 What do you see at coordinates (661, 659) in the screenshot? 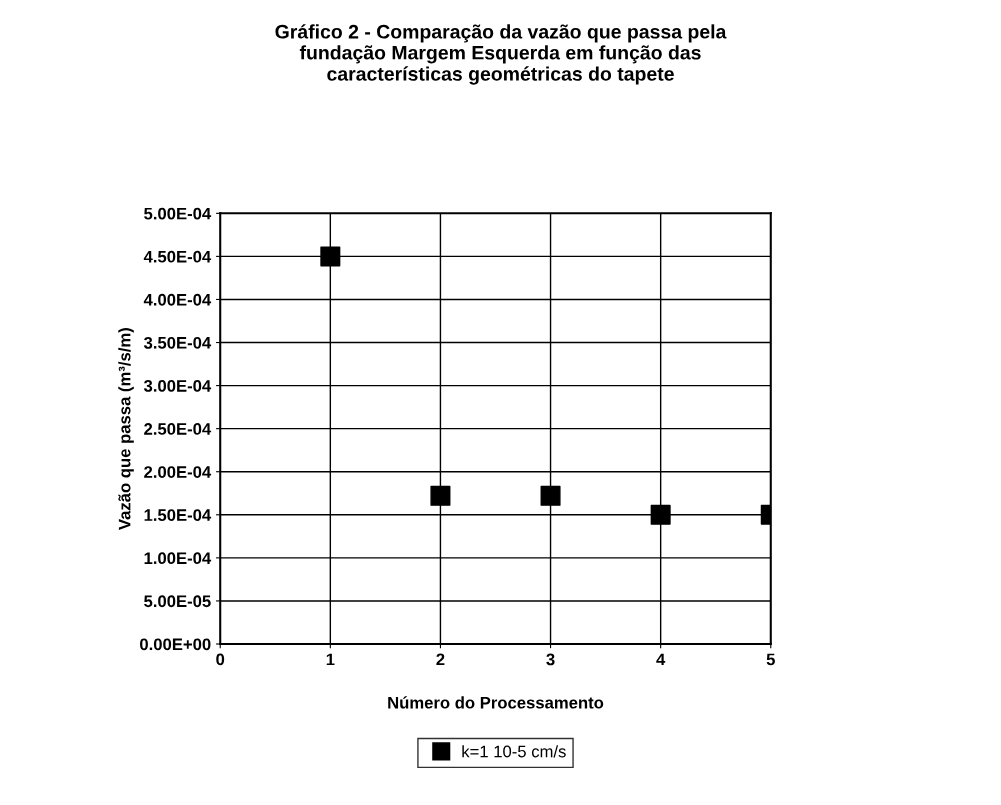
I see `x-tick-label: 4` at bounding box center [661, 659].